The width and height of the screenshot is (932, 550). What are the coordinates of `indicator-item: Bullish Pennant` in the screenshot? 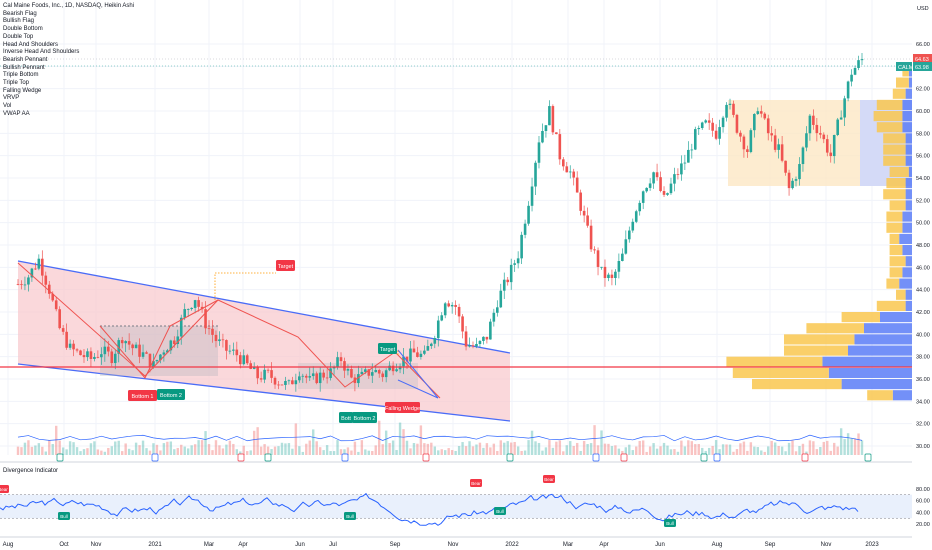 It's located at (24, 67).